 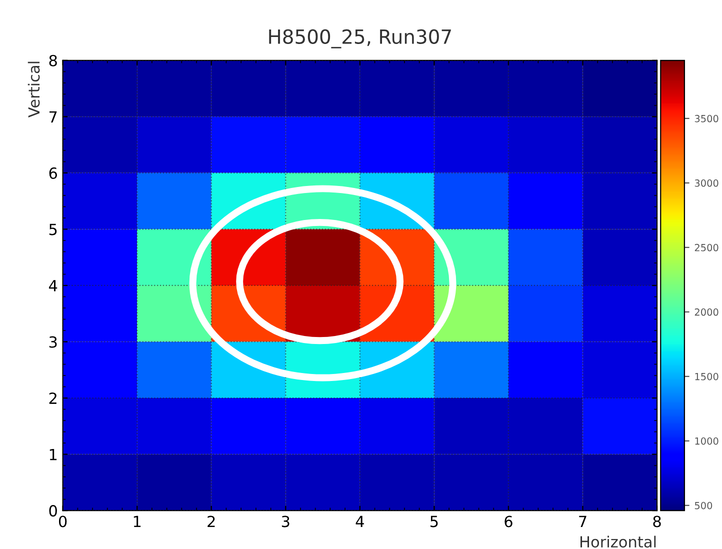 I want to click on color-bar-label: 3000, so click(x=706, y=183).